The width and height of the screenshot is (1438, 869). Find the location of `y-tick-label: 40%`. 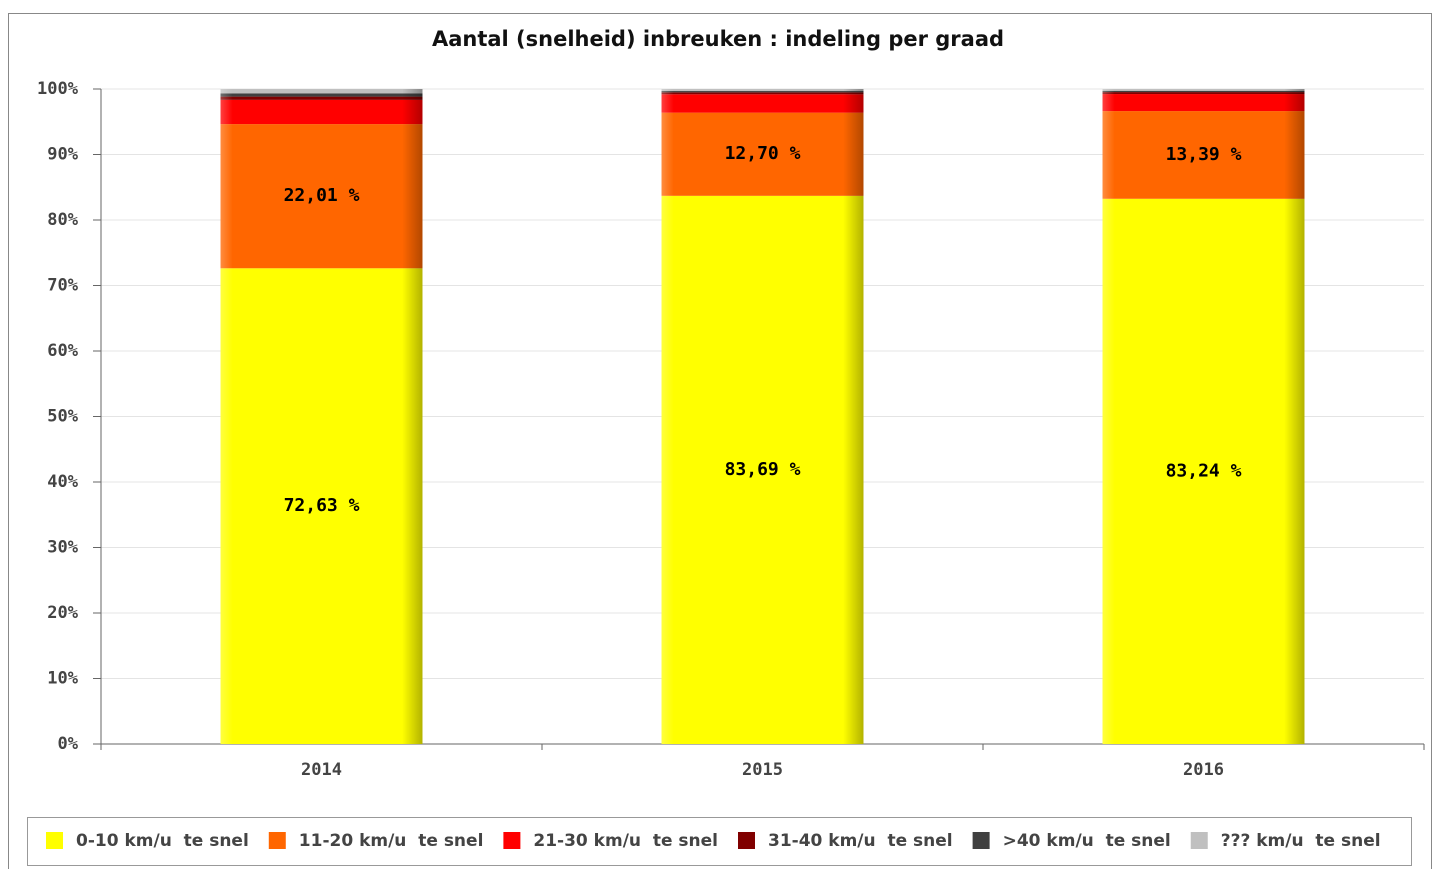

y-tick-label: 40% is located at coordinates (62, 482).